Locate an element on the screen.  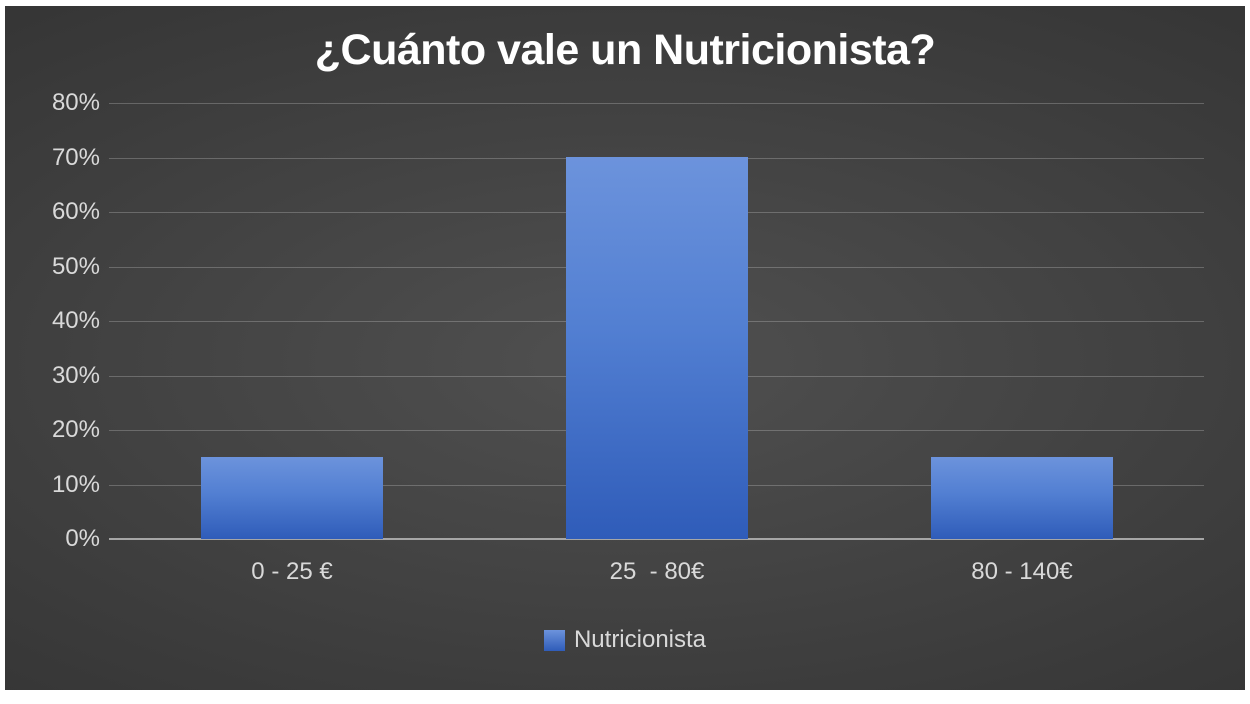
y-tick-label: 50% is located at coordinates (75, 266).